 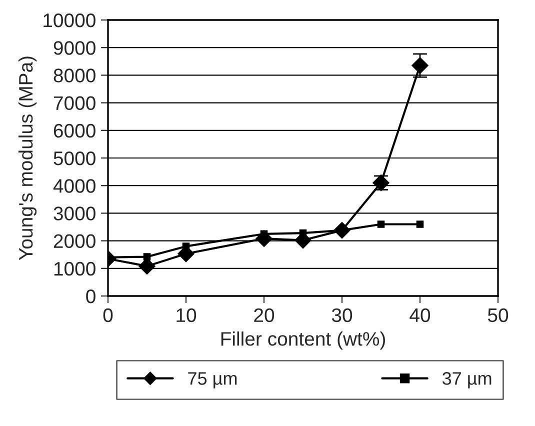 What do you see at coordinates (342, 315) in the screenshot?
I see `x-tick-label: 30` at bounding box center [342, 315].